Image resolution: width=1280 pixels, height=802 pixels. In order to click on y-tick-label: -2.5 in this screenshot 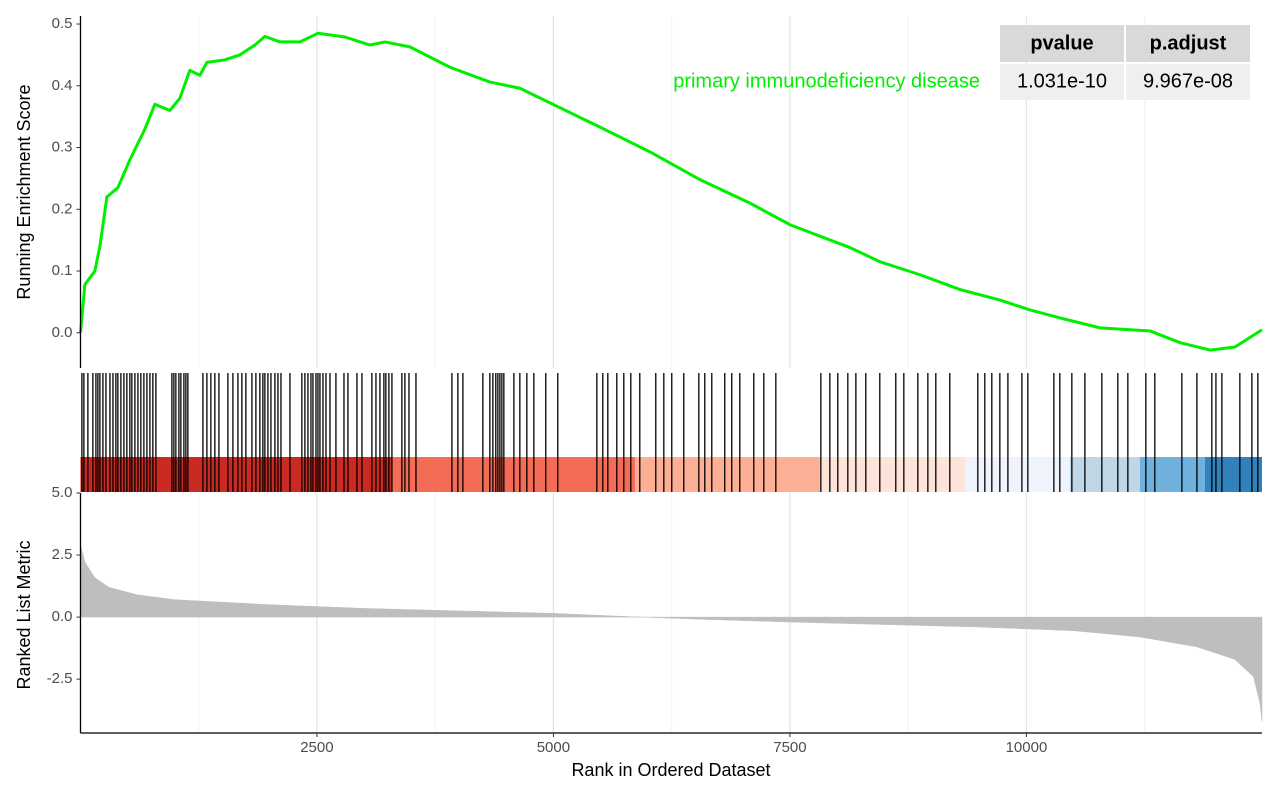, I will do `click(60, 678)`.